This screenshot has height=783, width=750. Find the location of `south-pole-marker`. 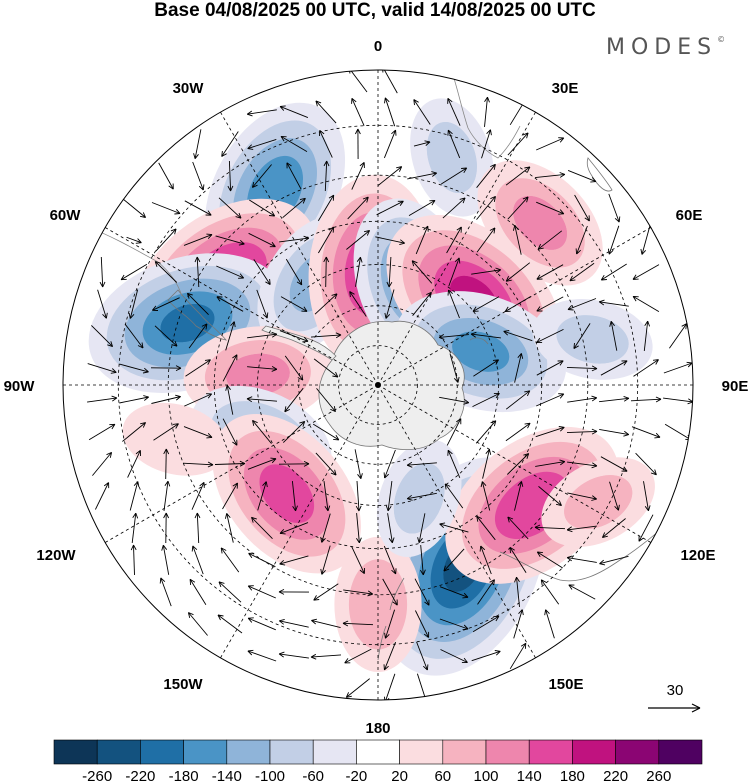

south-pole-marker is located at coordinates (378, 385).